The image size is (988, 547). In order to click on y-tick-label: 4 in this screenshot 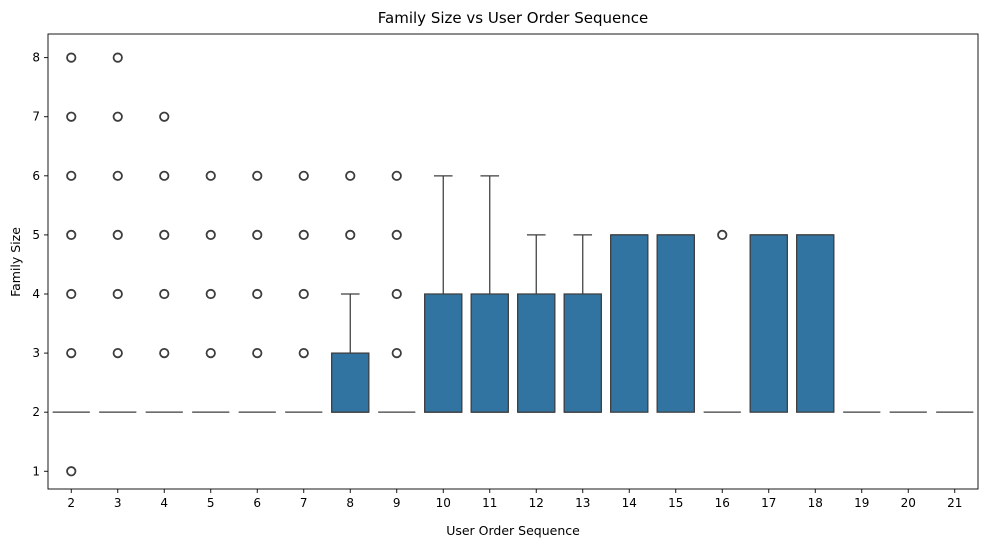, I will do `click(36, 294)`.